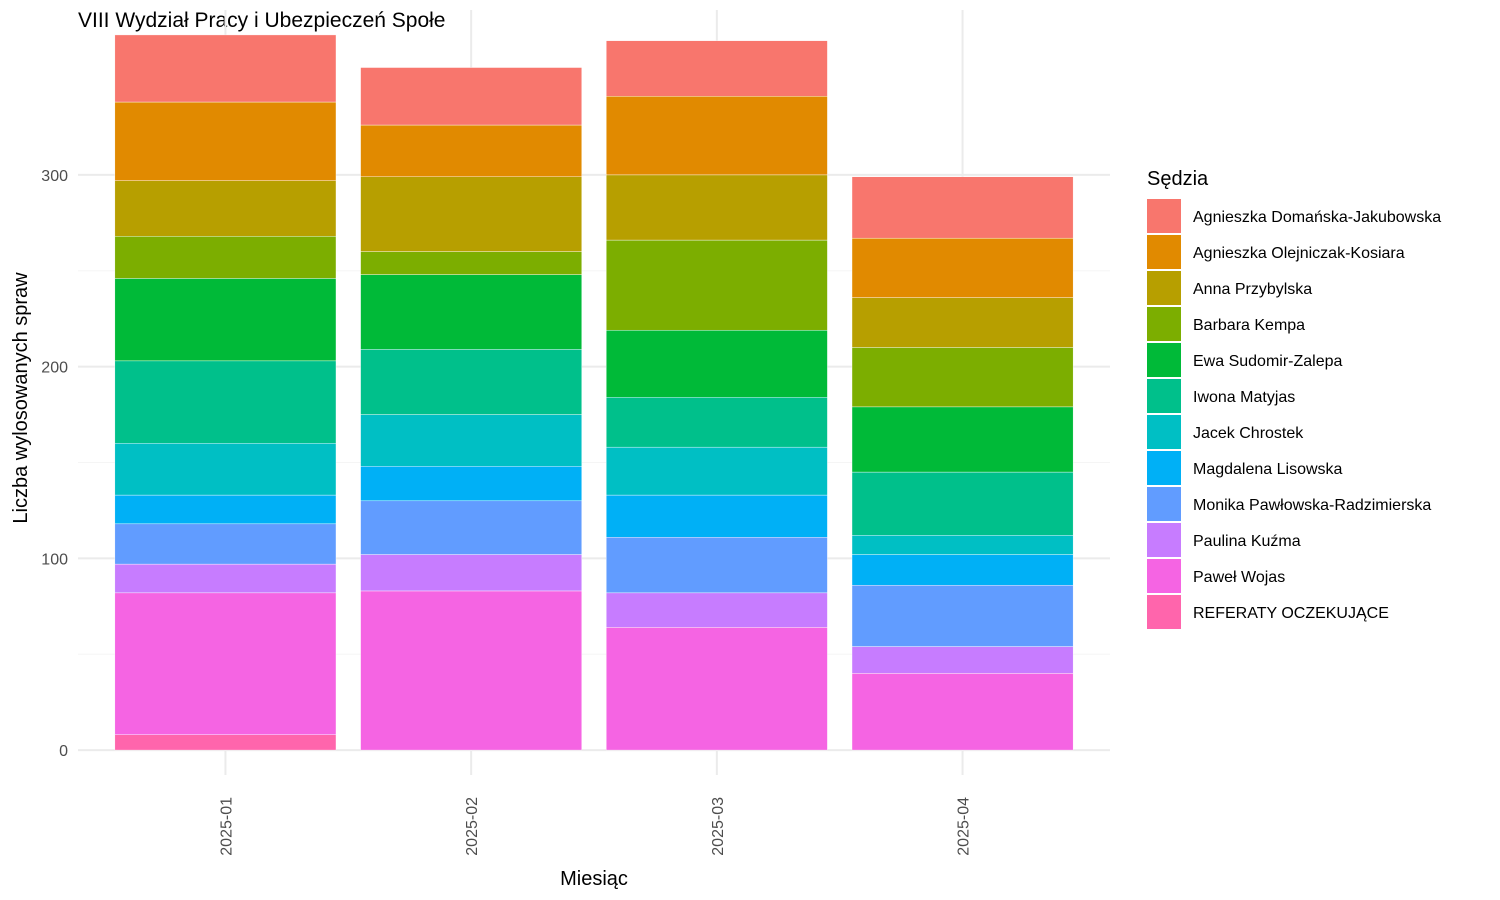 Image resolution: width=1500 pixels, height=900 pixels. Describe the element at coordinates (1178, 179) in the screenshot. I see `legend-title: Sędzia` at that location.